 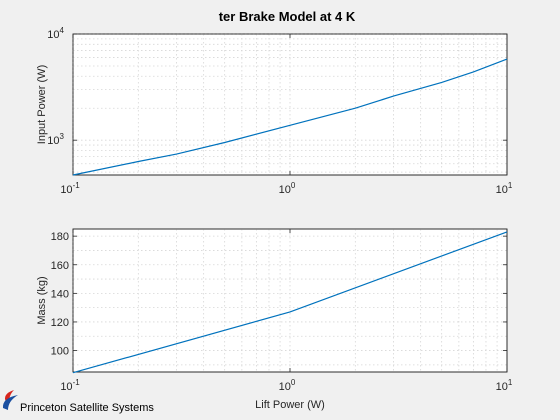 What do you see at coordinates (87, 408) in the screenshot?
I see `brand-name: Princeton Satellite Systems` at bounding box center [87, 408].